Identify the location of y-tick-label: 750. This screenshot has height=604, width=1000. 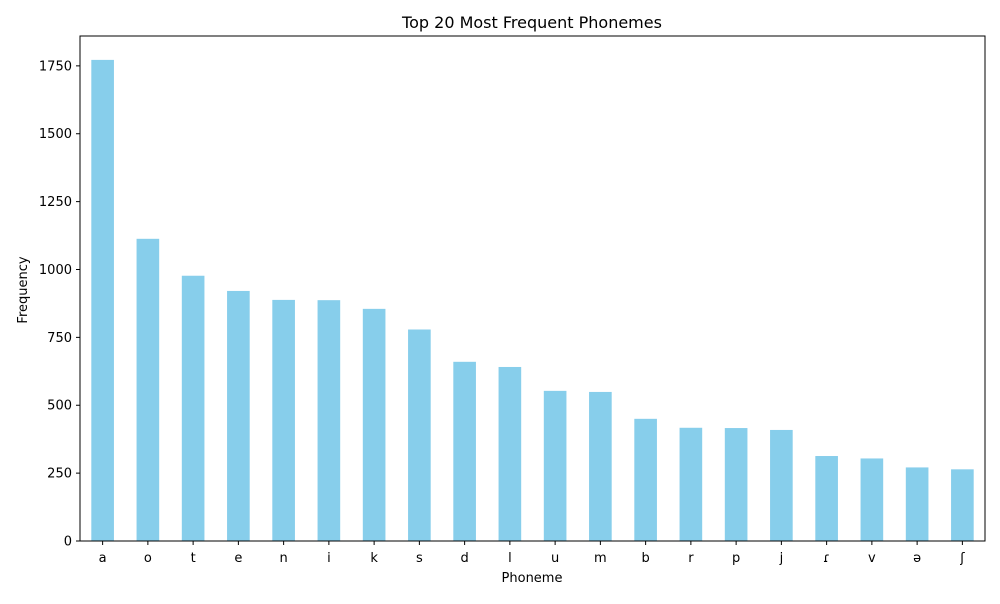
(59, 338).